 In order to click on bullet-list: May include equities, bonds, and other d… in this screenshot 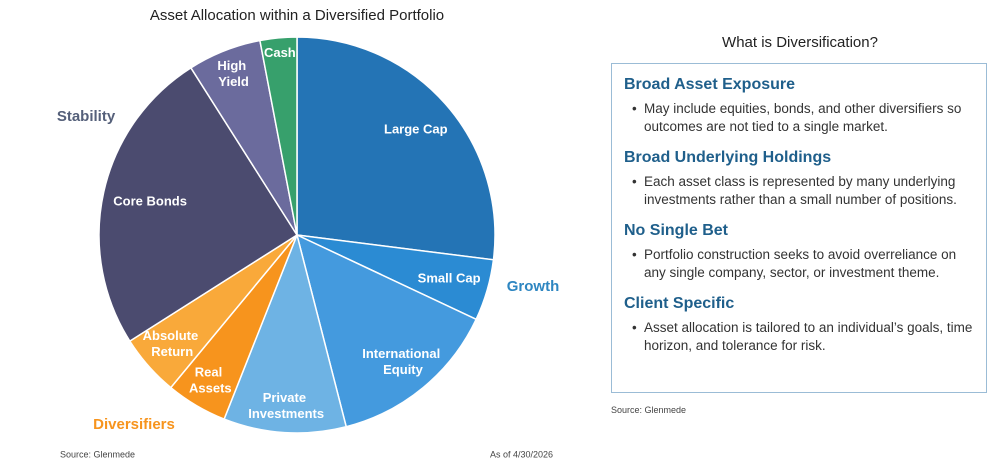, I will do `click(799, 118)`.